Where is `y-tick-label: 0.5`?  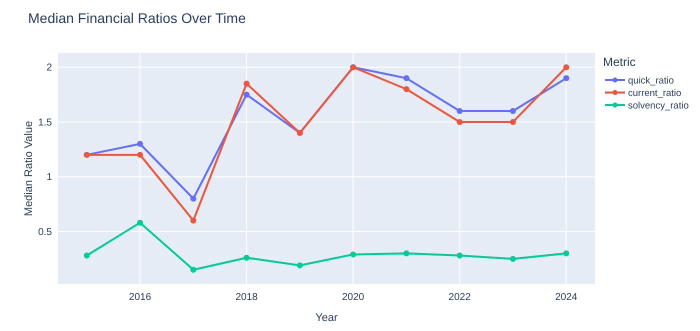
y-tick-label: 0.5 is located at coordinates (45, 232).